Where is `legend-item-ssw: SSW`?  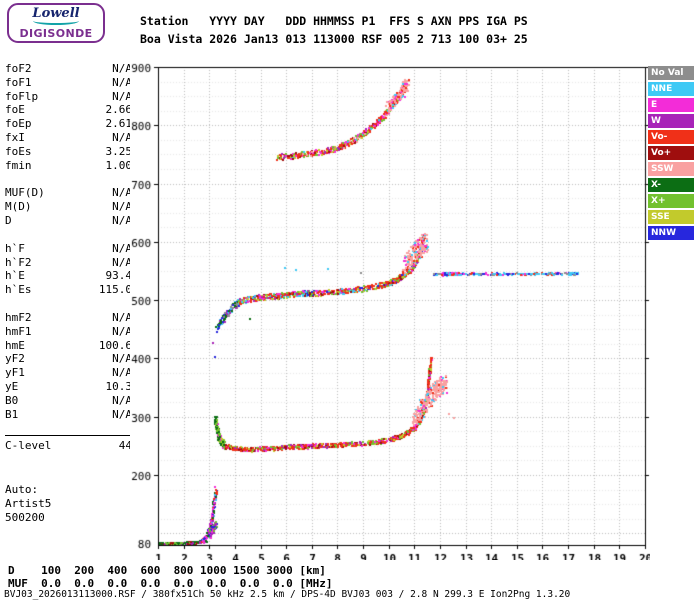 legend-item-ssw: SSW is located at coordinates (671, 169).